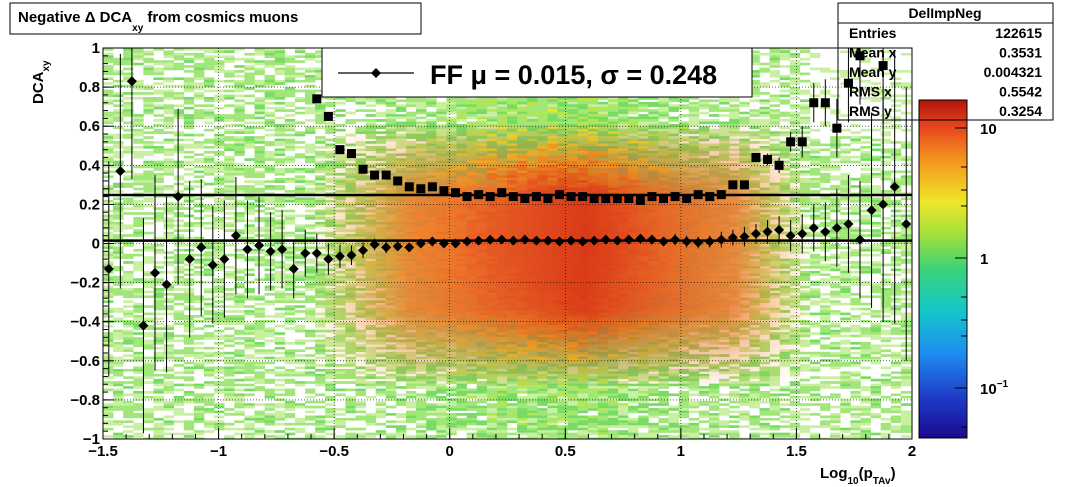 The image size is (1075, 487). Describe the element at coordinates (573, 75) in the screenshot. I see `legend-text: FF μ = 0.015, σ = 0.248` at that location.